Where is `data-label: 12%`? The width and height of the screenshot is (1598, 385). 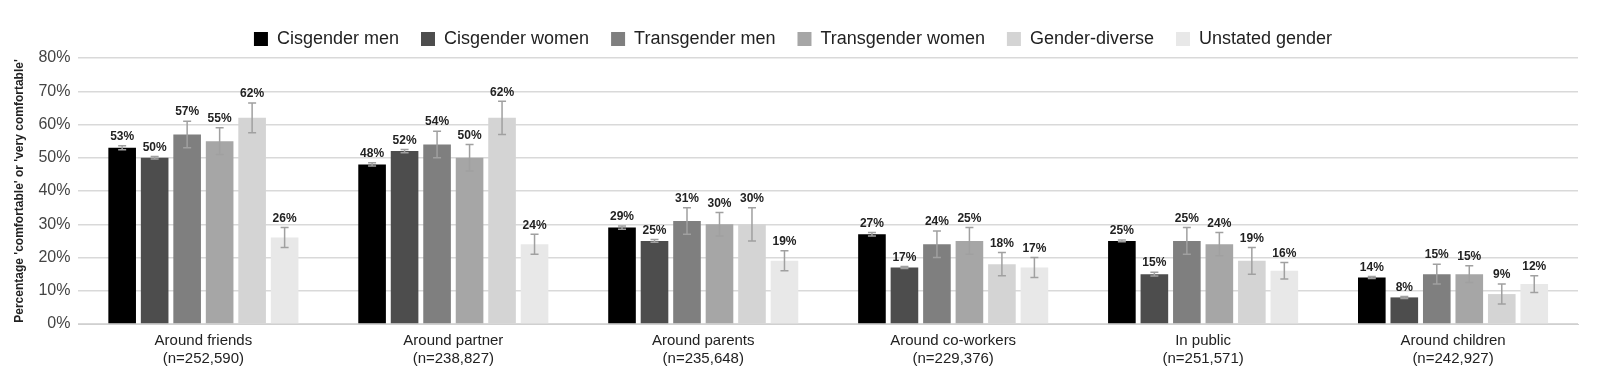
data-label: 12% is located at coordinates (1534, 266).